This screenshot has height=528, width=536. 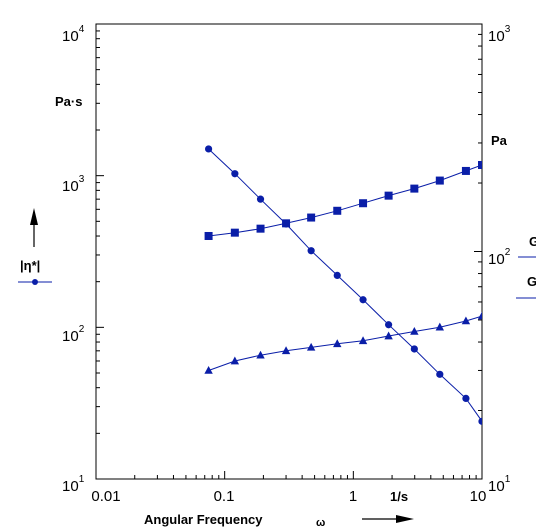 What do you see at coordinates (499, 140) in the screenshot?
I see `y-right-unit-label: Pa` at bounding box center [499, 140].